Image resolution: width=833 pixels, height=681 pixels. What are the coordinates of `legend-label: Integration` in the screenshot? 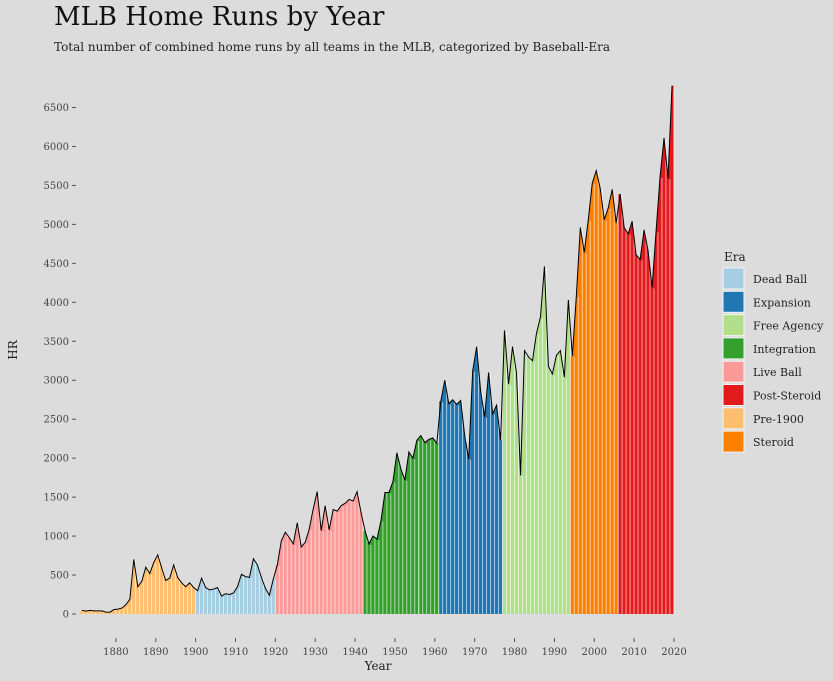 It's located at (784, 349).